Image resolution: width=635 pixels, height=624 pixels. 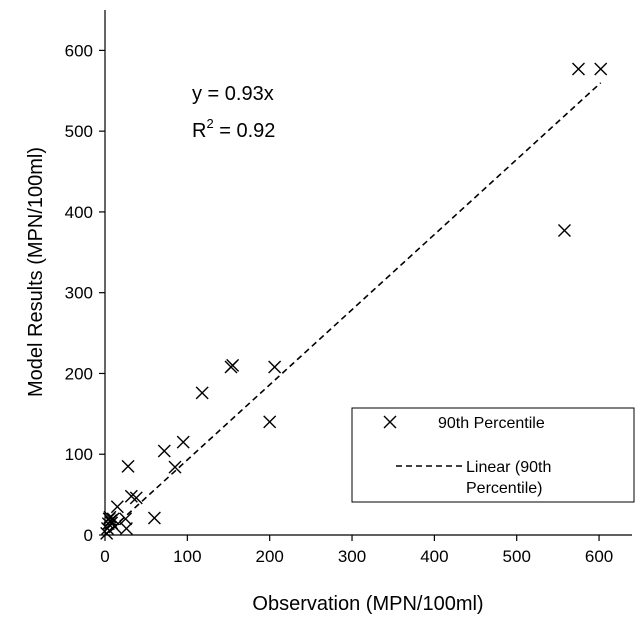 I want to click on legend-box, so click(x=493, y=455).